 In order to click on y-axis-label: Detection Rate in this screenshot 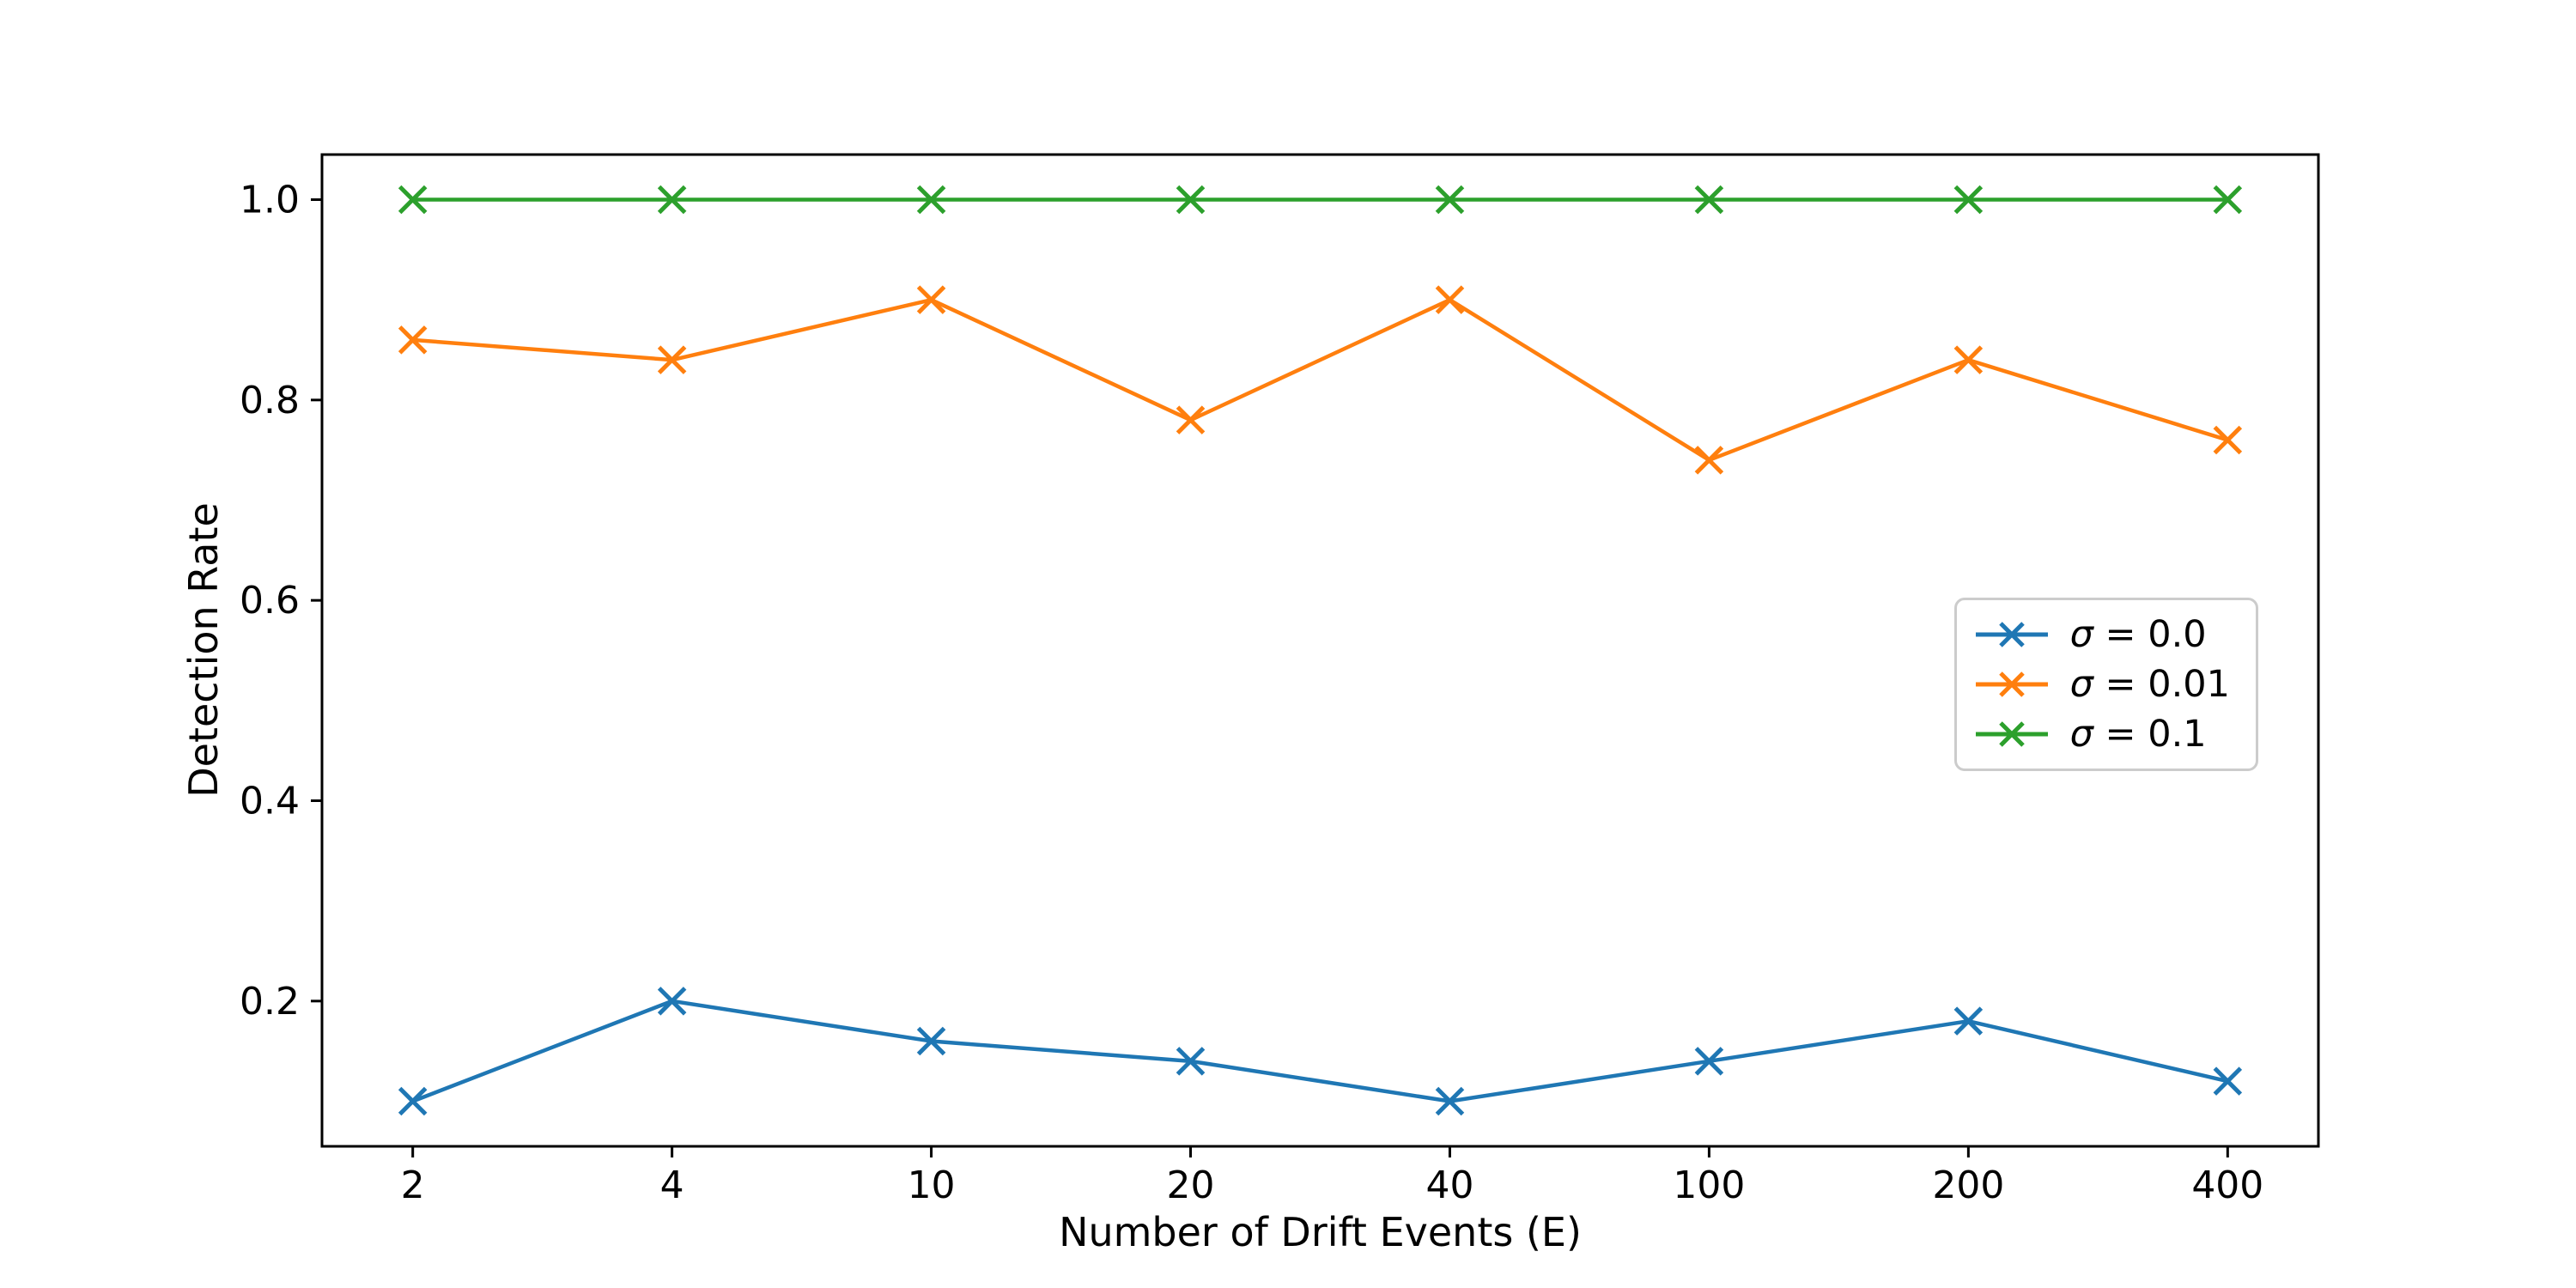, I will do `click(203, 650)`.